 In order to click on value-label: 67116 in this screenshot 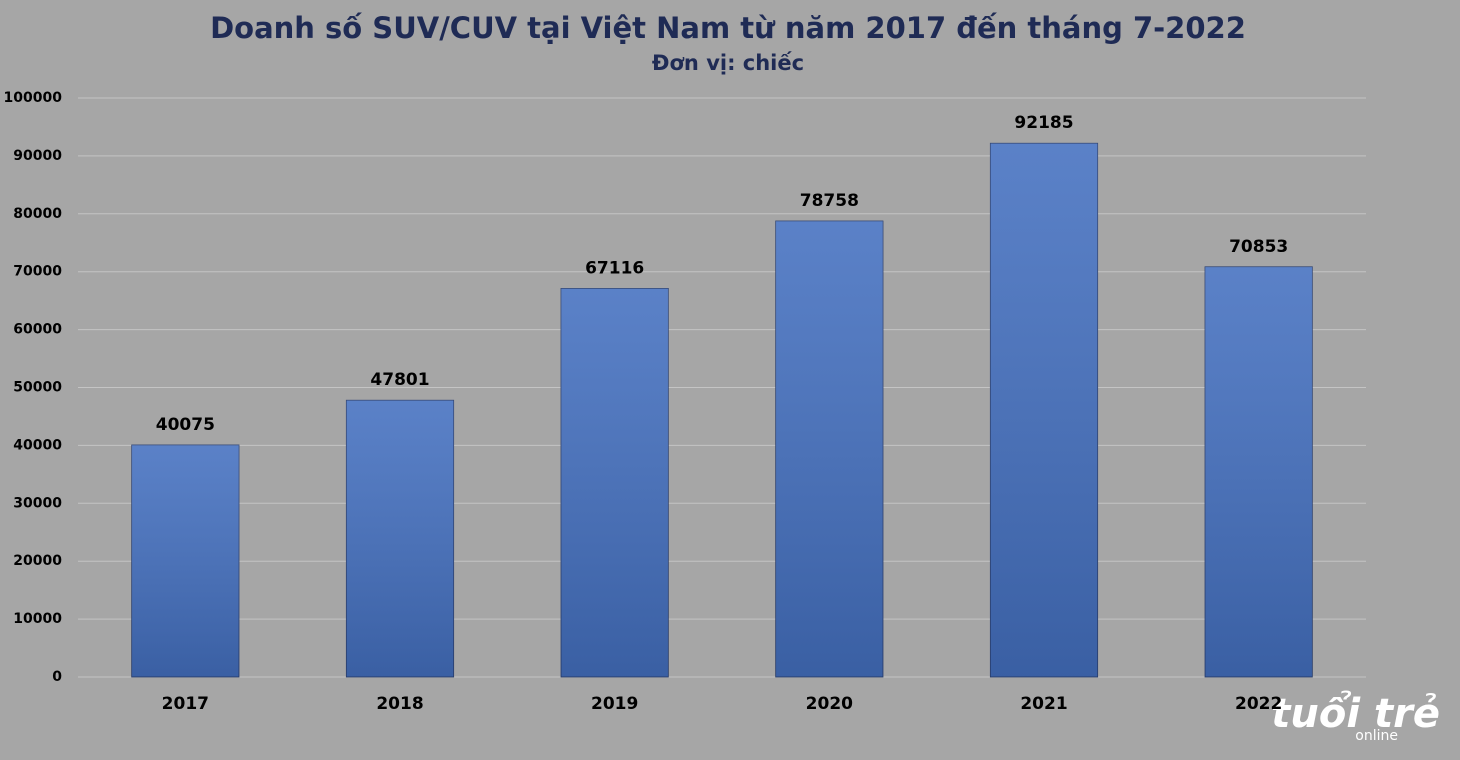, I will do `click(614, 268)`.